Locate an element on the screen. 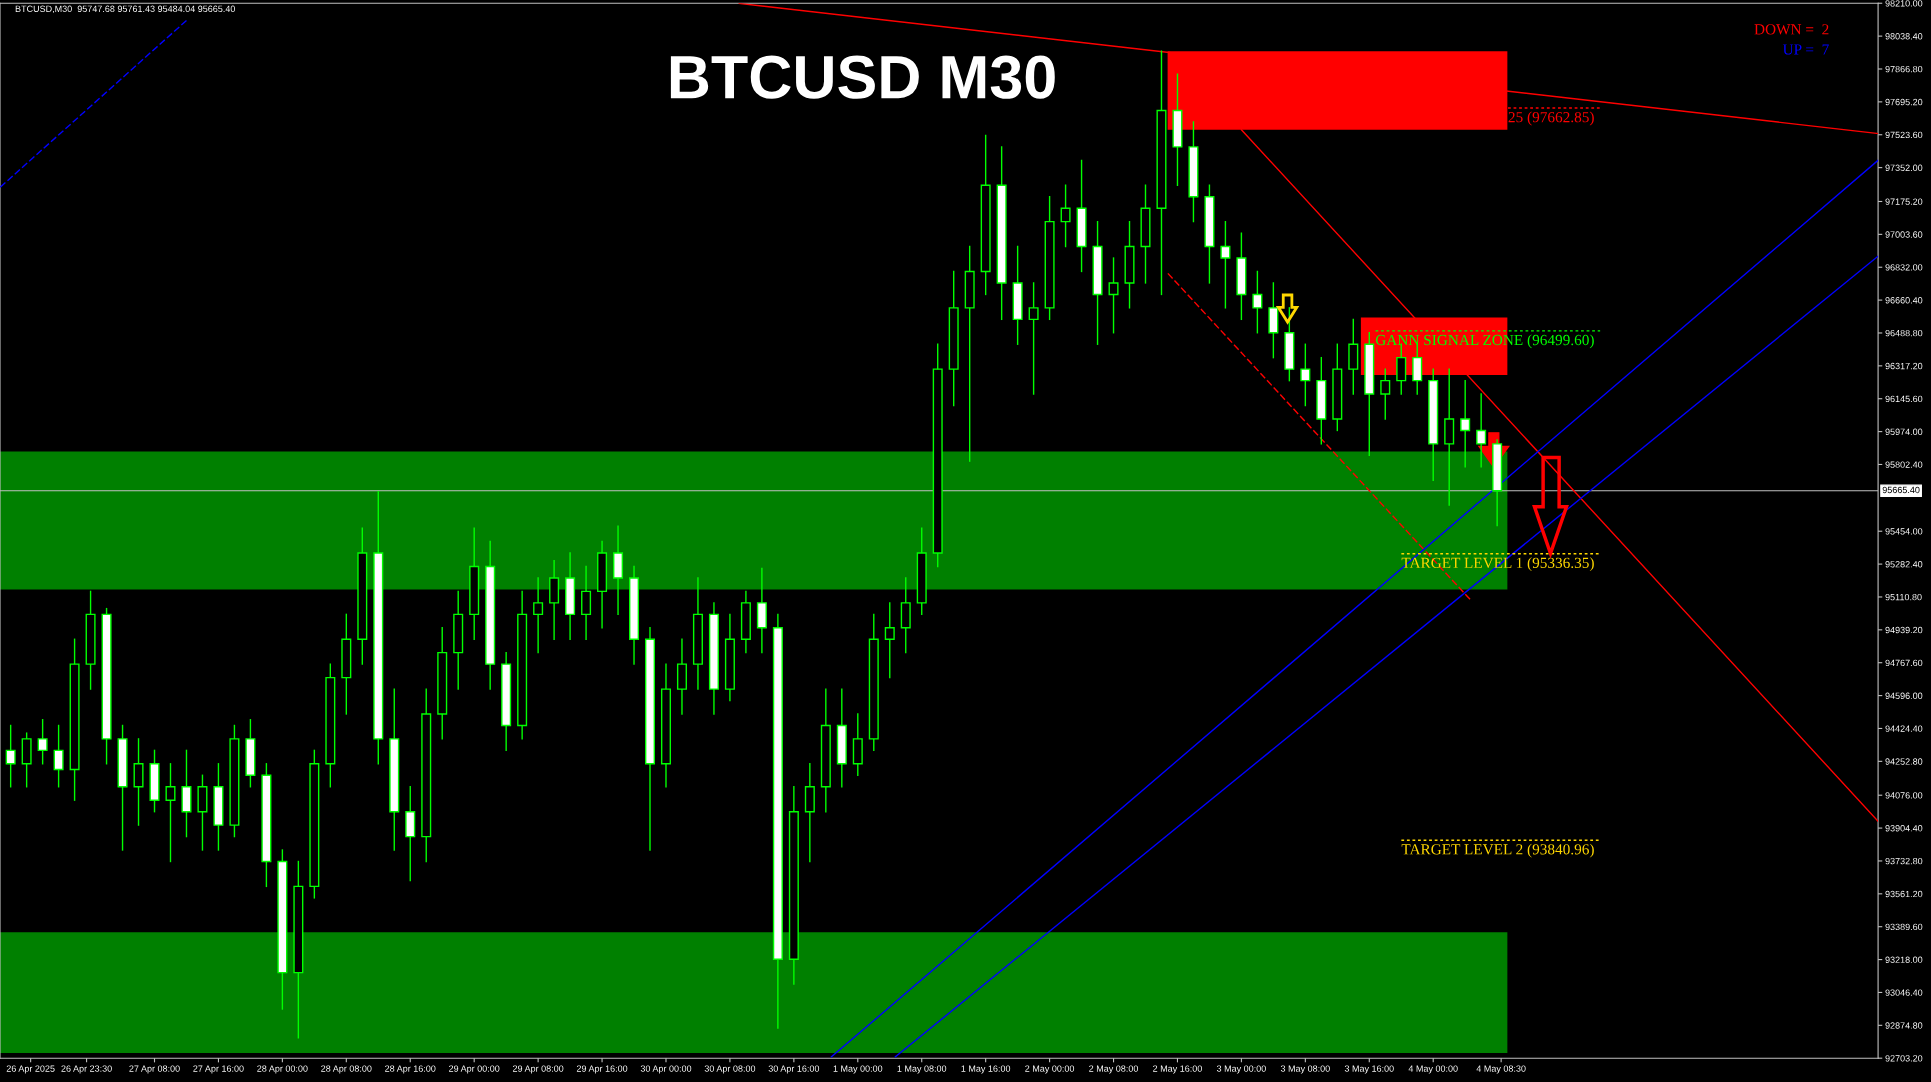  y-tick-label: 94939.20 is located at coordinates (1904, 630).